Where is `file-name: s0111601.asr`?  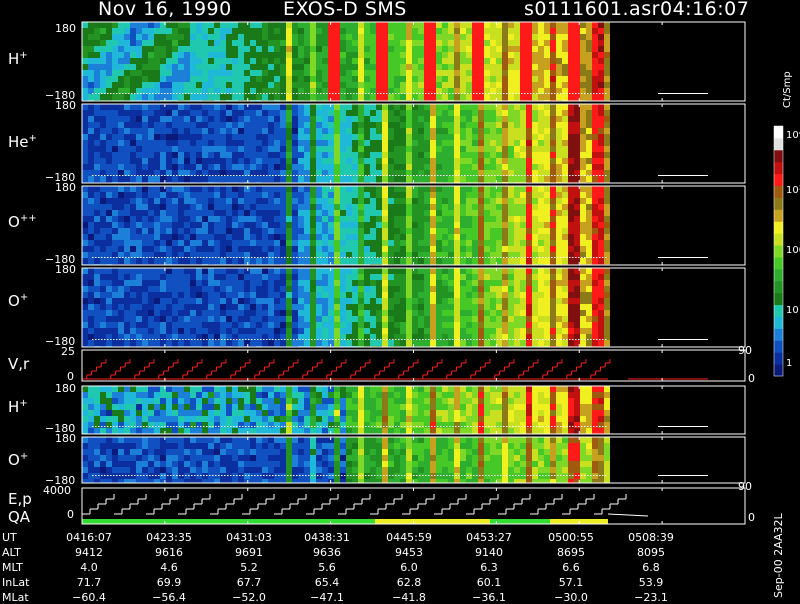
file-name: s0111601.asr is located at coordinates (592, 10).